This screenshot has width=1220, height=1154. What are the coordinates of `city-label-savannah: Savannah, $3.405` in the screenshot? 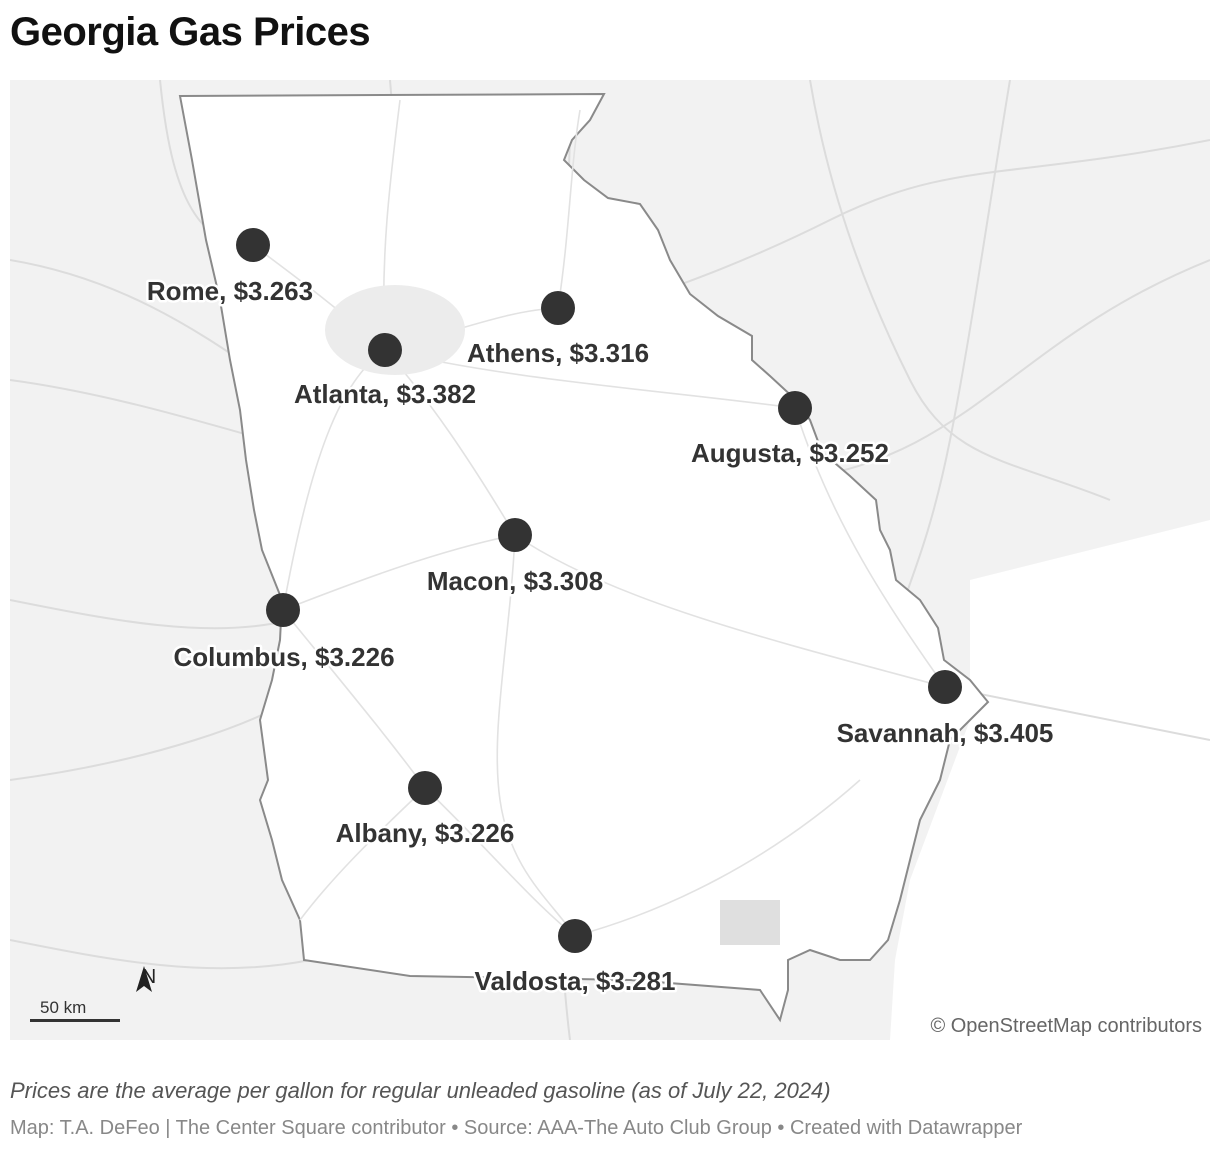 It's located at (945, 733).